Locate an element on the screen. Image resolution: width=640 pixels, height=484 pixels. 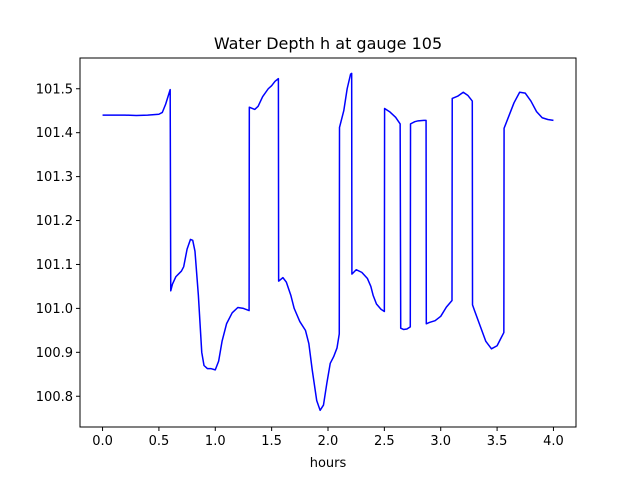
x-axis: 0.0 0.5 1.0 1.5 2.0 2.5 3.0 3.5 4.0 is located at coordinates (328, 438).